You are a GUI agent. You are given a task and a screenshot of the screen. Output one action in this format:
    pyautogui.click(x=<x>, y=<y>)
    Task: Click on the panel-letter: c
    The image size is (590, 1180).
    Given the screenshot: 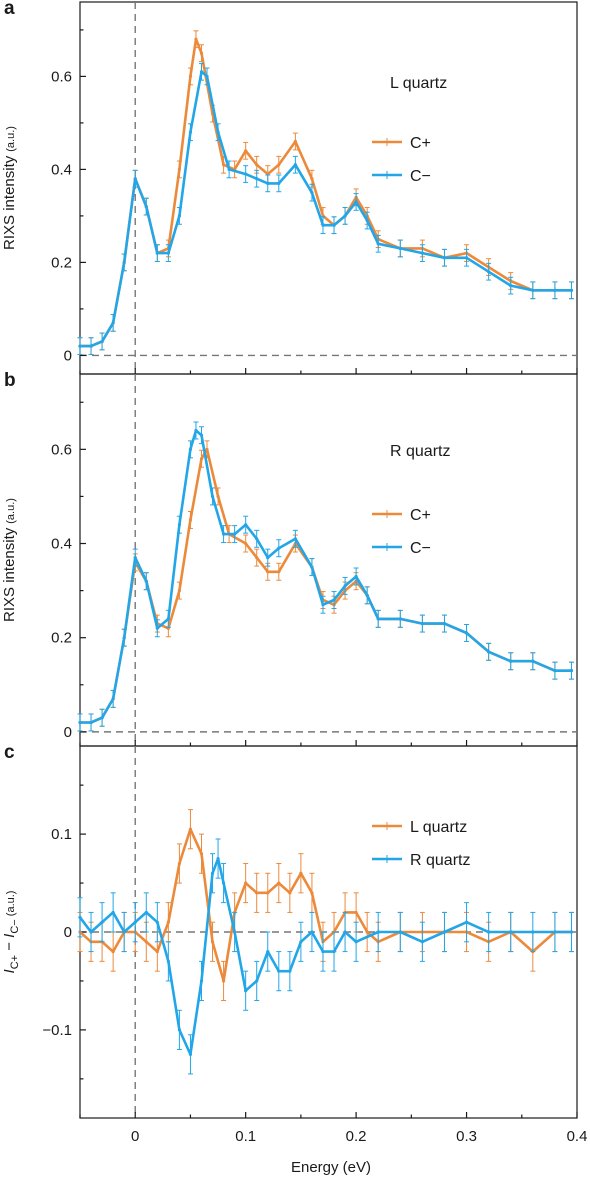 What is the action you would take?
    pyautogui.click(x=9, y=752)
    